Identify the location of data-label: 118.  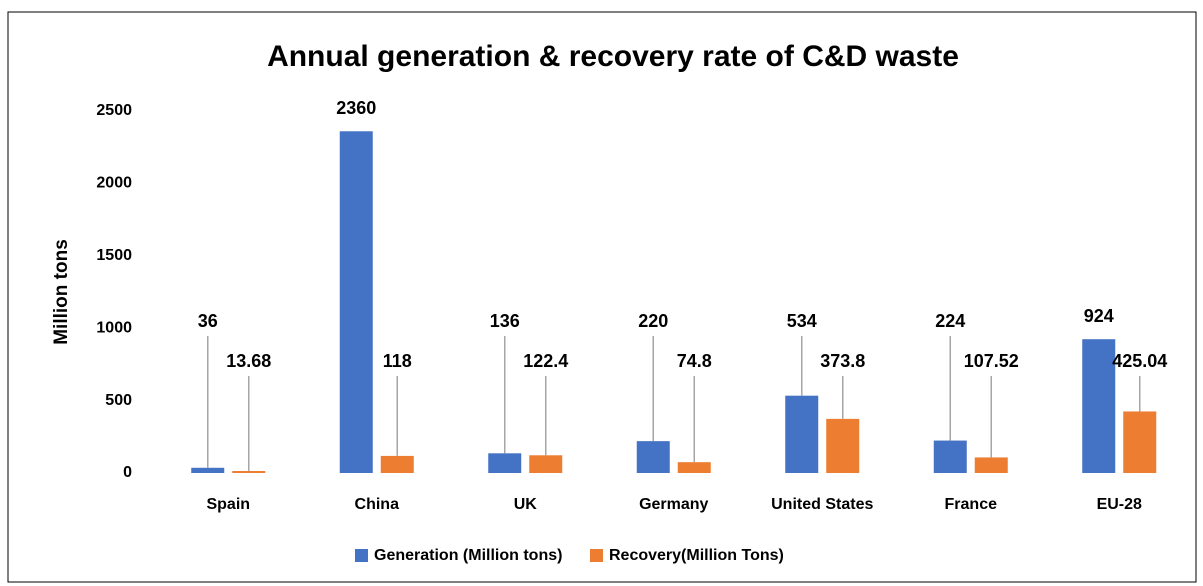
(397, 361).